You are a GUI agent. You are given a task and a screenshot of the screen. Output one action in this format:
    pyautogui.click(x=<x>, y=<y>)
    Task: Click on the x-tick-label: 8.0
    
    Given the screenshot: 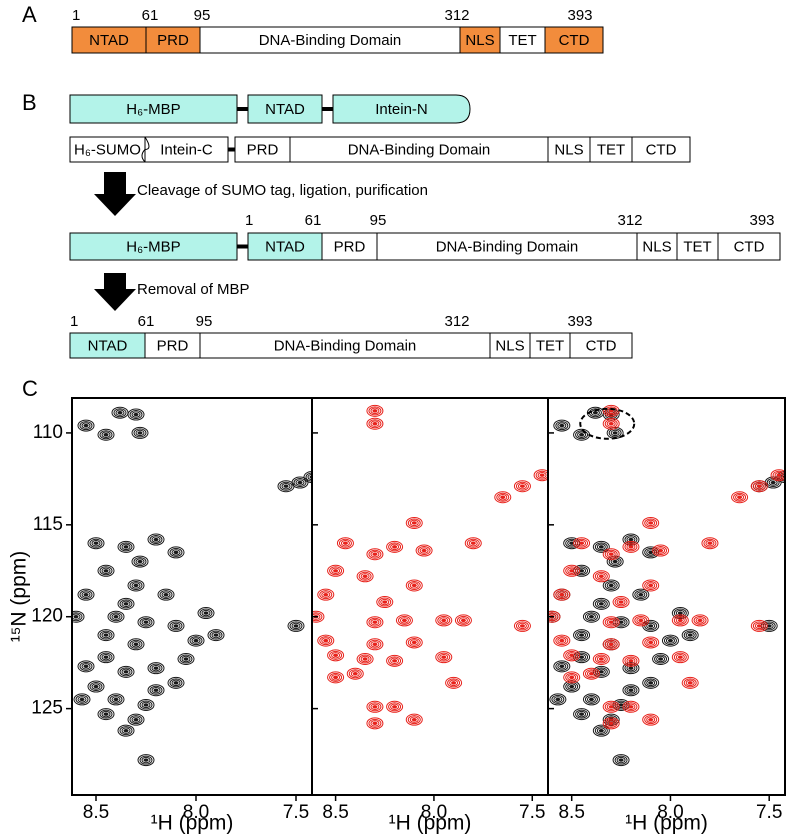 What is the action you would take?
    pyautogui.click(x=434, y=812)
    